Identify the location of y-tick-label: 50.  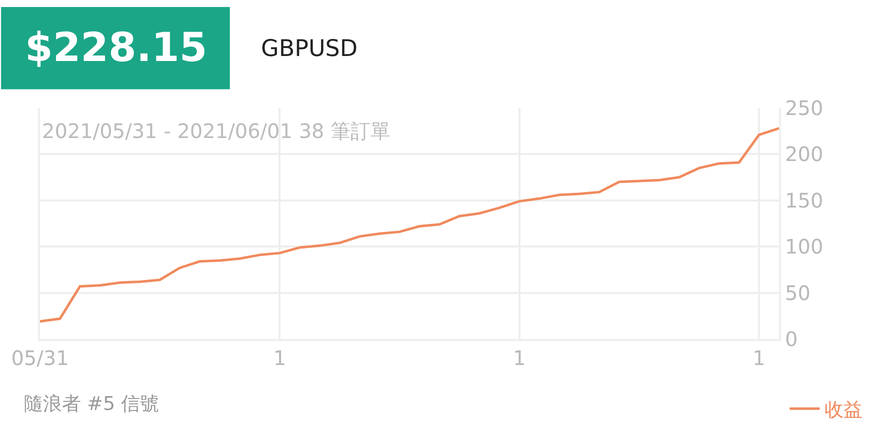
(797, 292).